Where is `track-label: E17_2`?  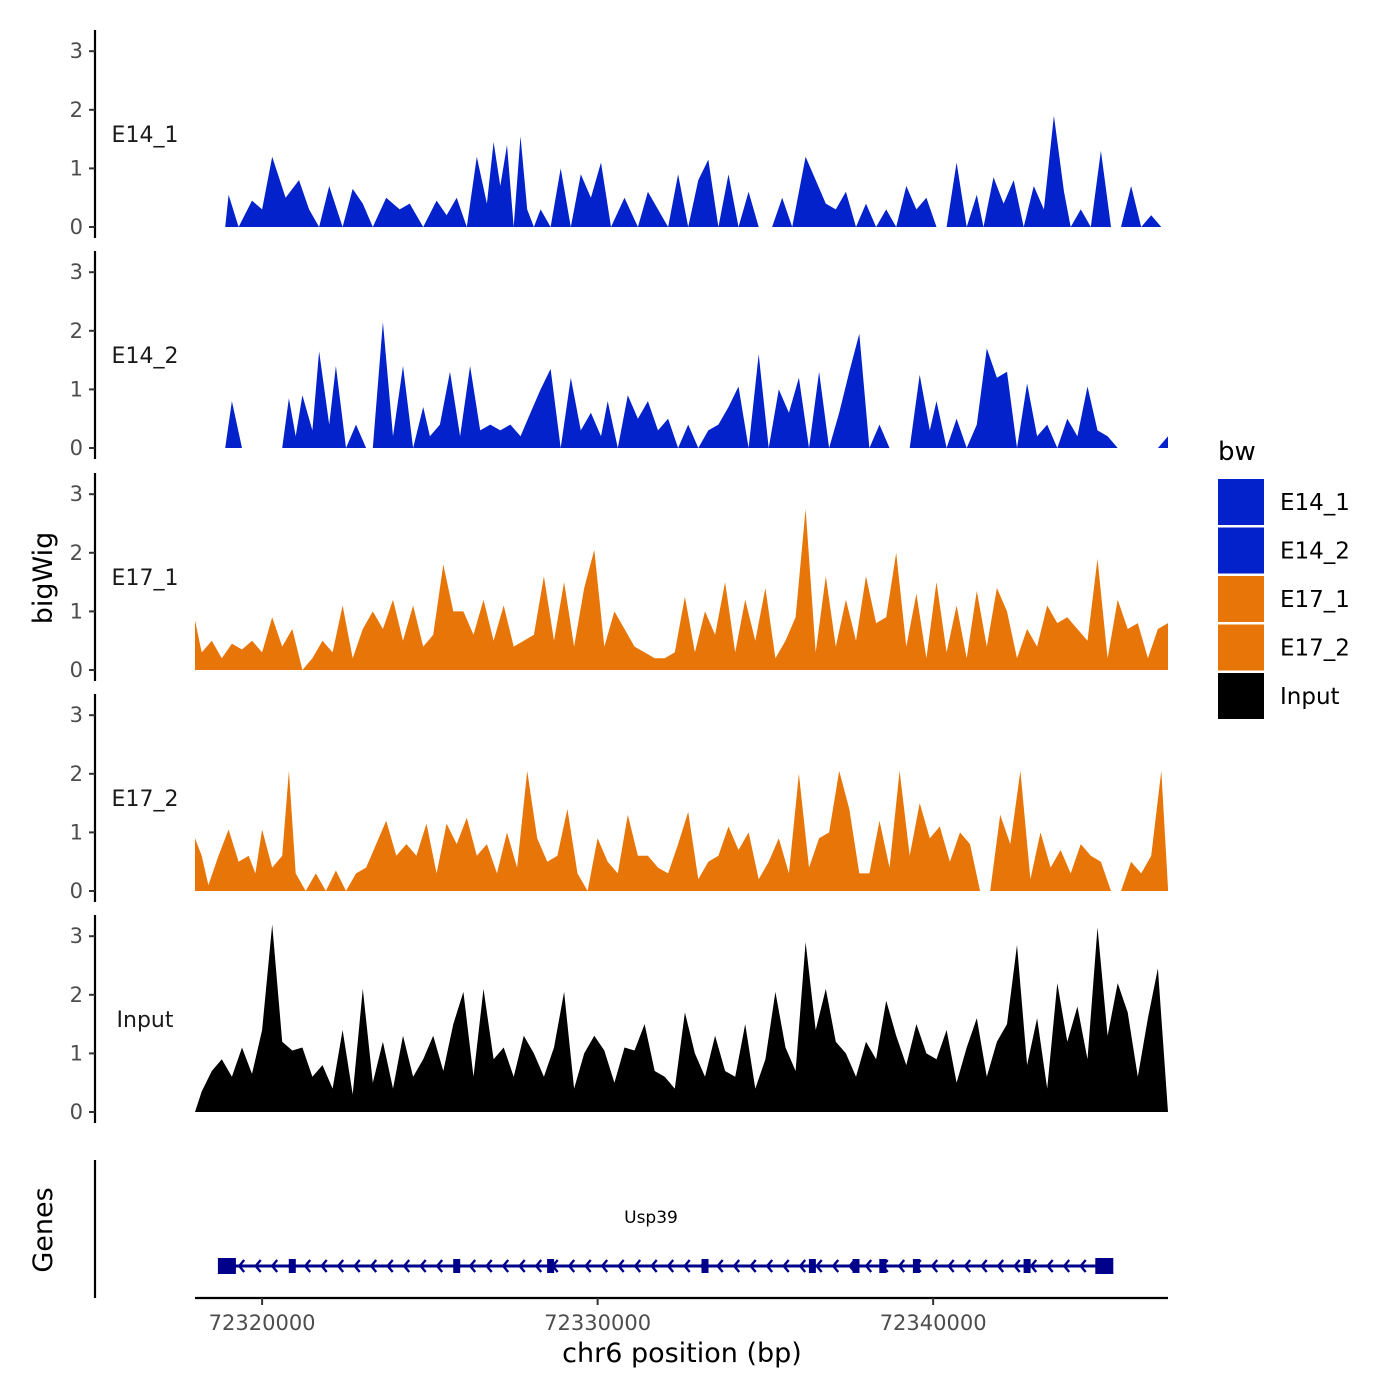 track-label: E17_2 is located at coordinates (145, 799).